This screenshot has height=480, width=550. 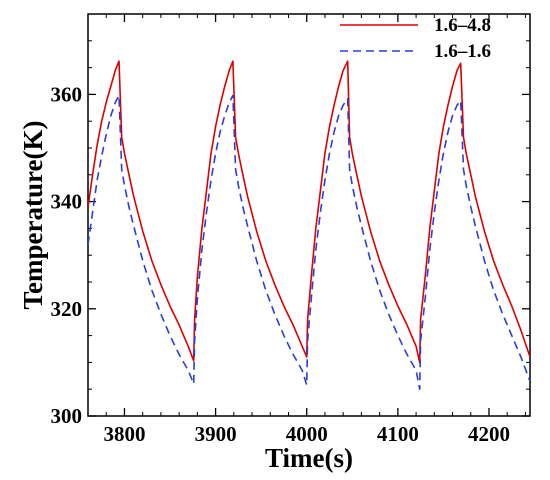 What do you see at coordinates (67, 202) in the screenshot?
I see `y-tick-label: 340` at bounding box center [67, 202].